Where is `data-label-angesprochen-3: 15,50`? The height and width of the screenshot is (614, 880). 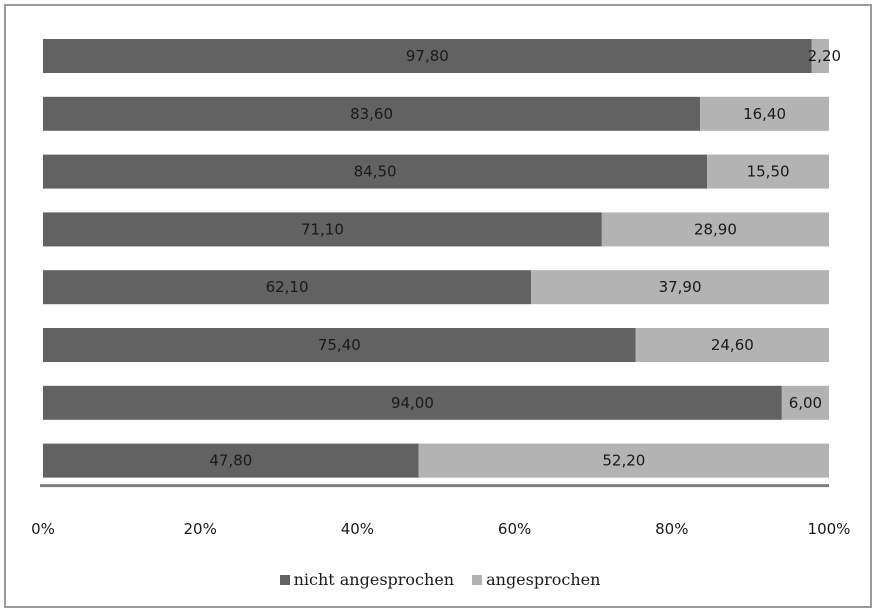
data-label-angesprochen-3: 15,50 is located at coordinates (768, 172).